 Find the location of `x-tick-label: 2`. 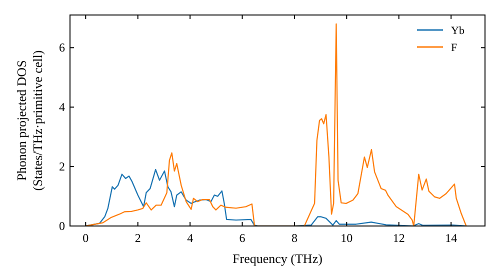

x-tick-label: 2 is located at coordinates (137, 238).